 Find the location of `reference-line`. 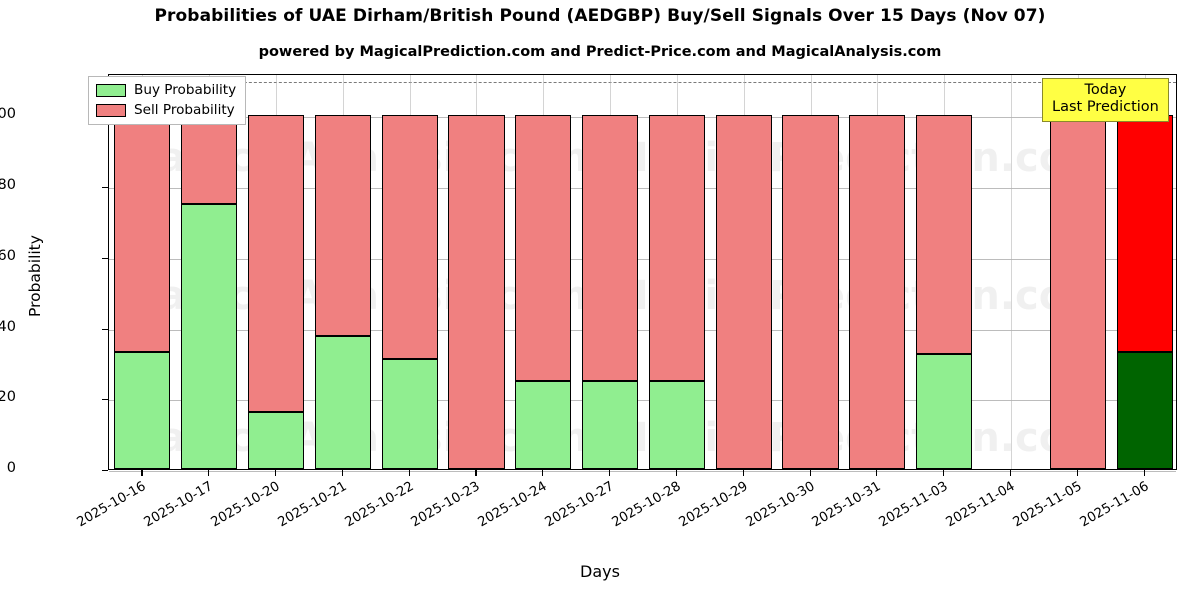

reference-line is located at coordinates (642, 83).